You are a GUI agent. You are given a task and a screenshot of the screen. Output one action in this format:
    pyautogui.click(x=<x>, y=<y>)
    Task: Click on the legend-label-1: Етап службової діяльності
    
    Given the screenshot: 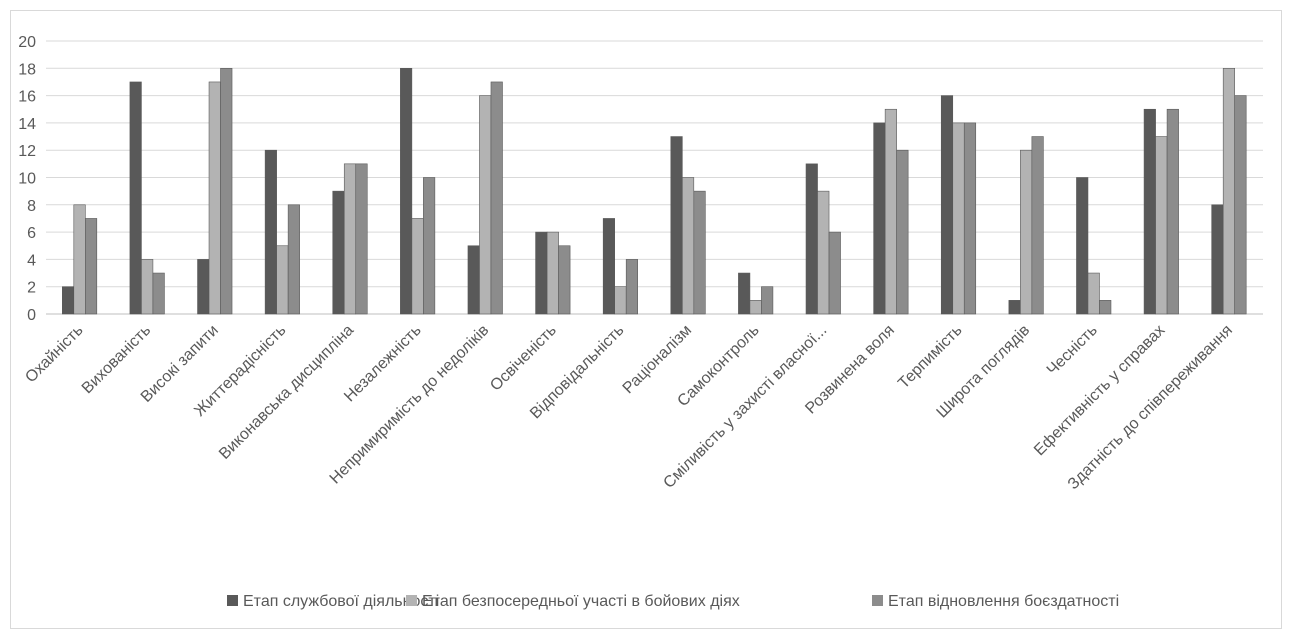 What is the action you would take?
    pyautogui.click(x=341, y=601)
    